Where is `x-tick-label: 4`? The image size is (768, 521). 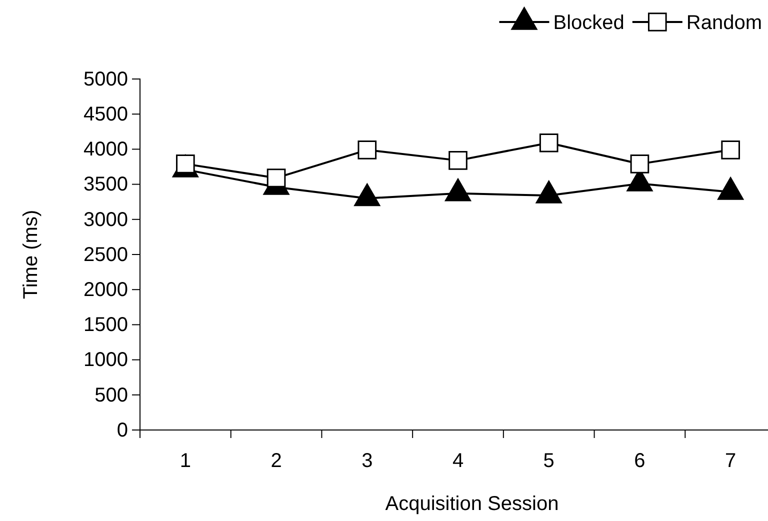
x-tick-label: 4 is located at coordinates (458, 461).